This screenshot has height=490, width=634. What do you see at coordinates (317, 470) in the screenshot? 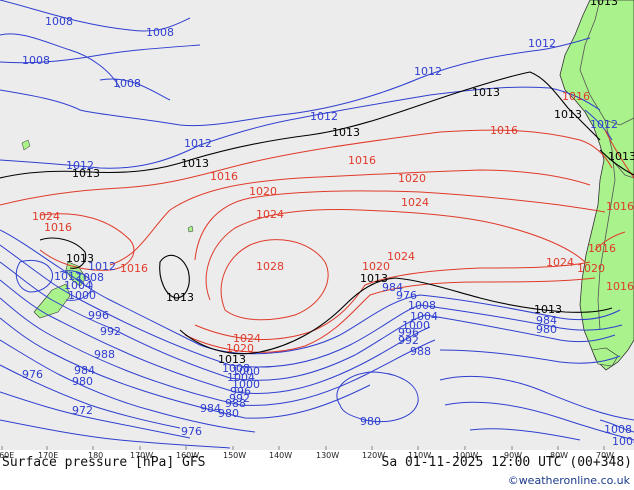
I see `footer-band` at bounding box center [317, 470].